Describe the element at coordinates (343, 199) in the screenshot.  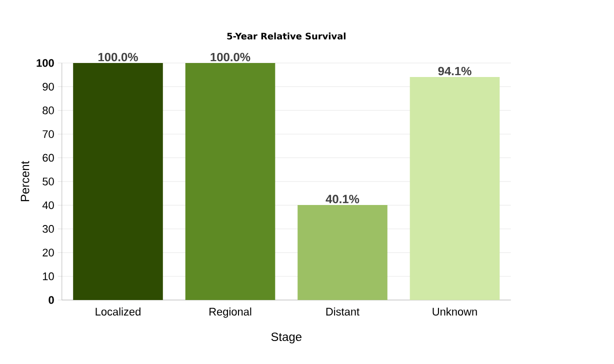
I see `data-label: 40.1%` at that location.